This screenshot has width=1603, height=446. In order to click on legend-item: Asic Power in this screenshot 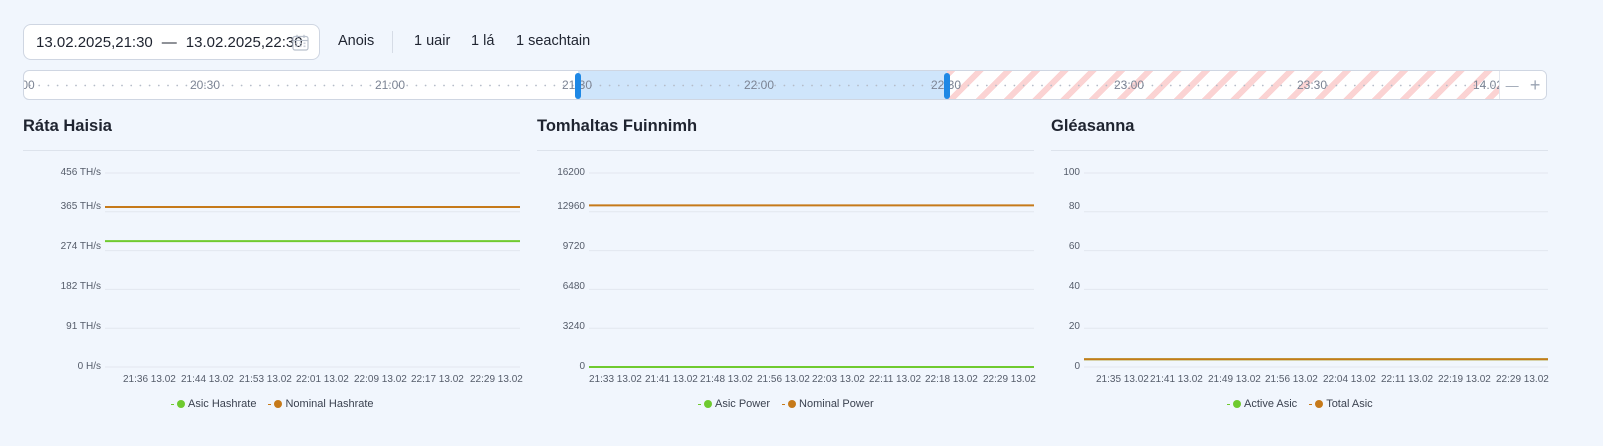, I will do `click(734, 404)`.